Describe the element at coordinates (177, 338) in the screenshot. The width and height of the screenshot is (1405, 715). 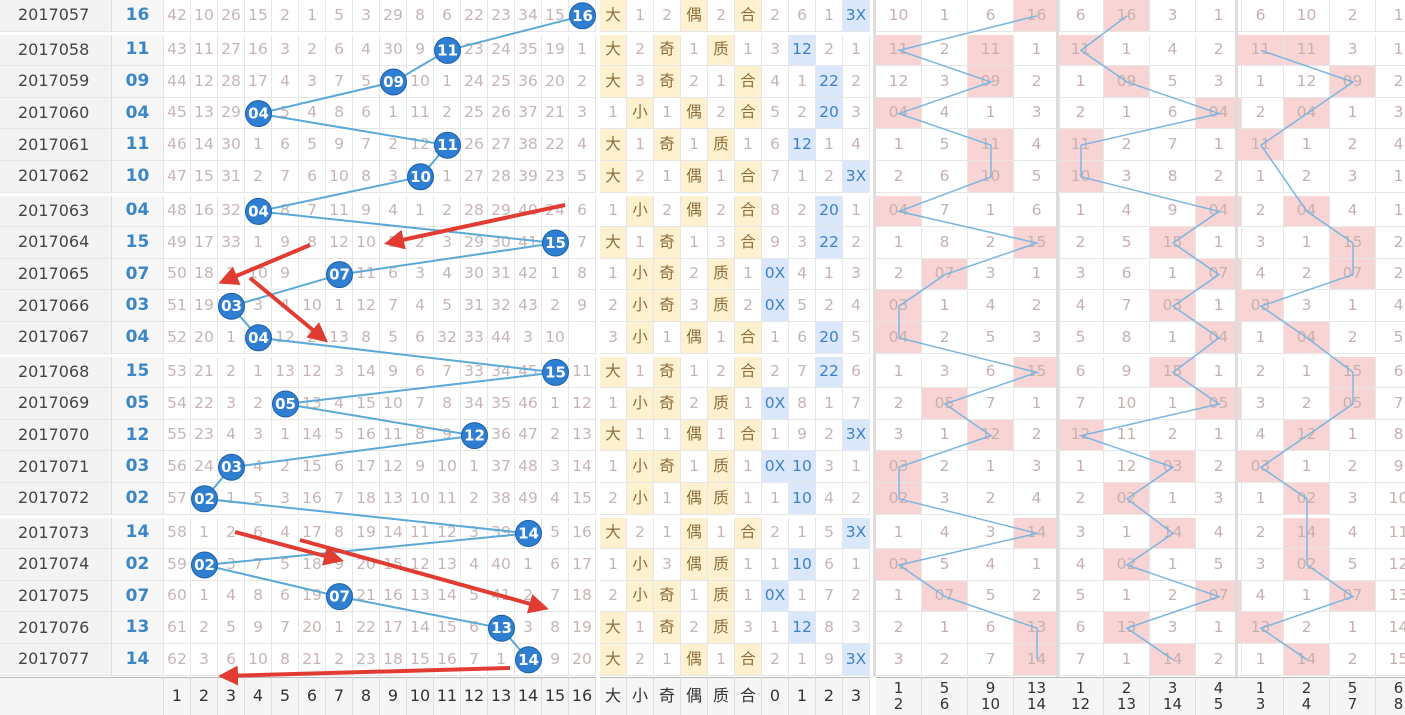
I see `omission-cell: 52` at that location.